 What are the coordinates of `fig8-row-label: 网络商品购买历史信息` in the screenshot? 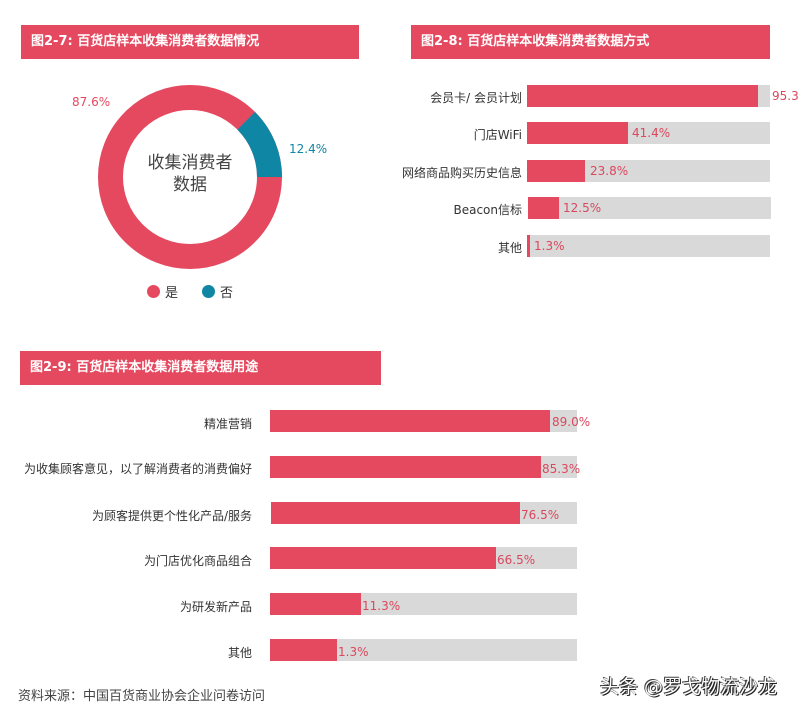 It's located at (461, 173).